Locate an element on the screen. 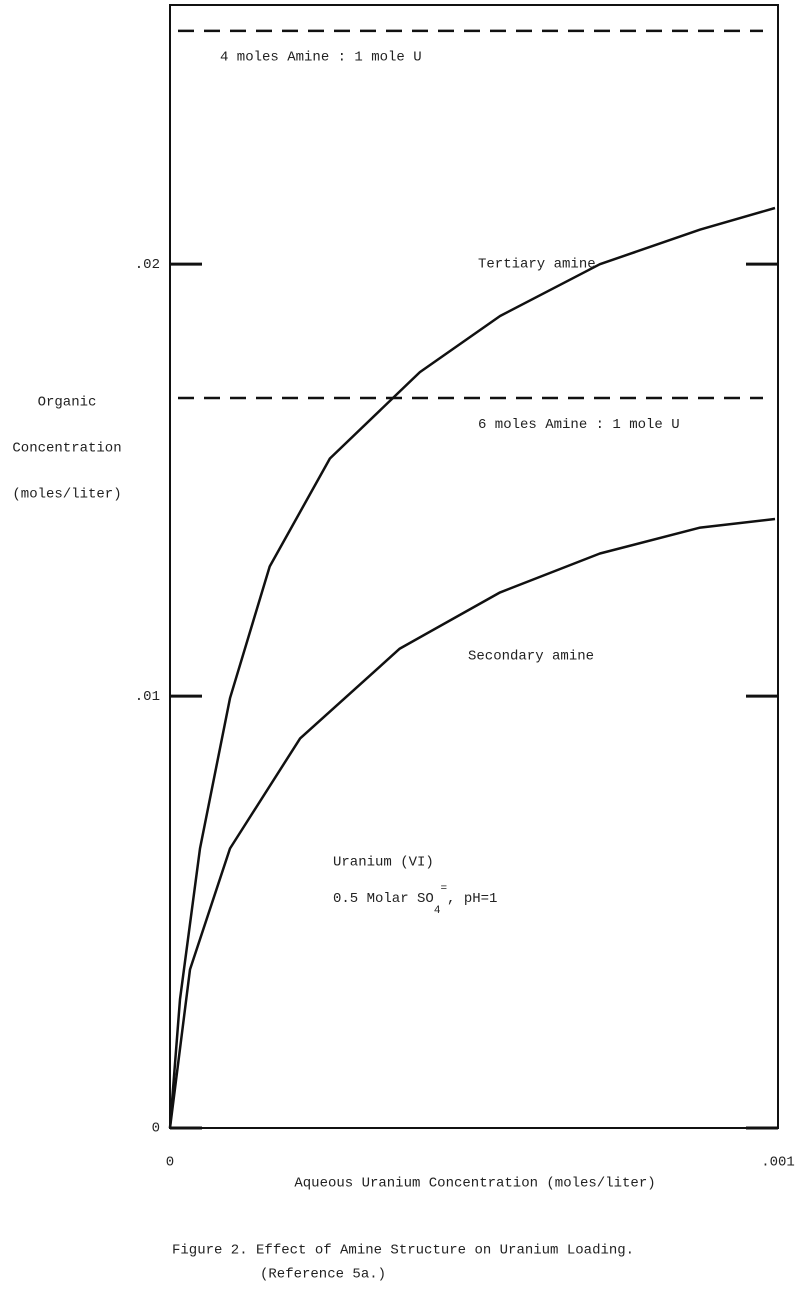 This screenshot has width=800, height=1290. series-label: Tertiary amine is located at coordinates (537, 265).